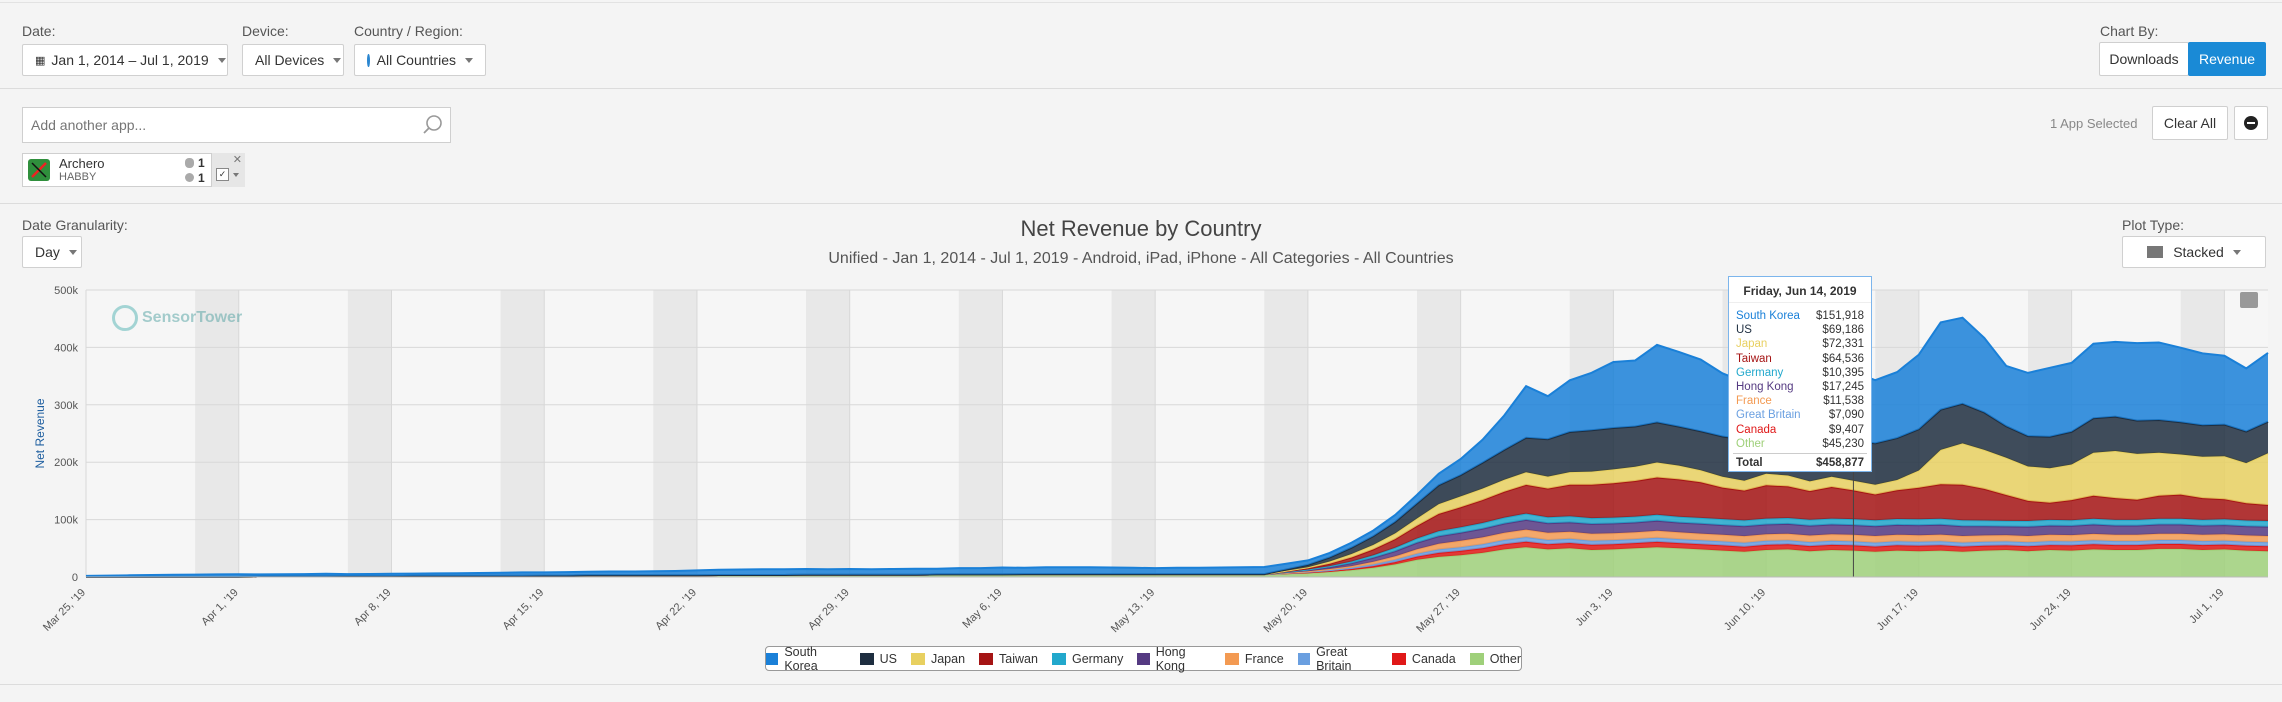 The width and height of the screenshot is (2282, 702). What do you see at coordinates (806, 659) in the screenshot?
I see `legend-item: South Korea` at bounding box center [806, 659].